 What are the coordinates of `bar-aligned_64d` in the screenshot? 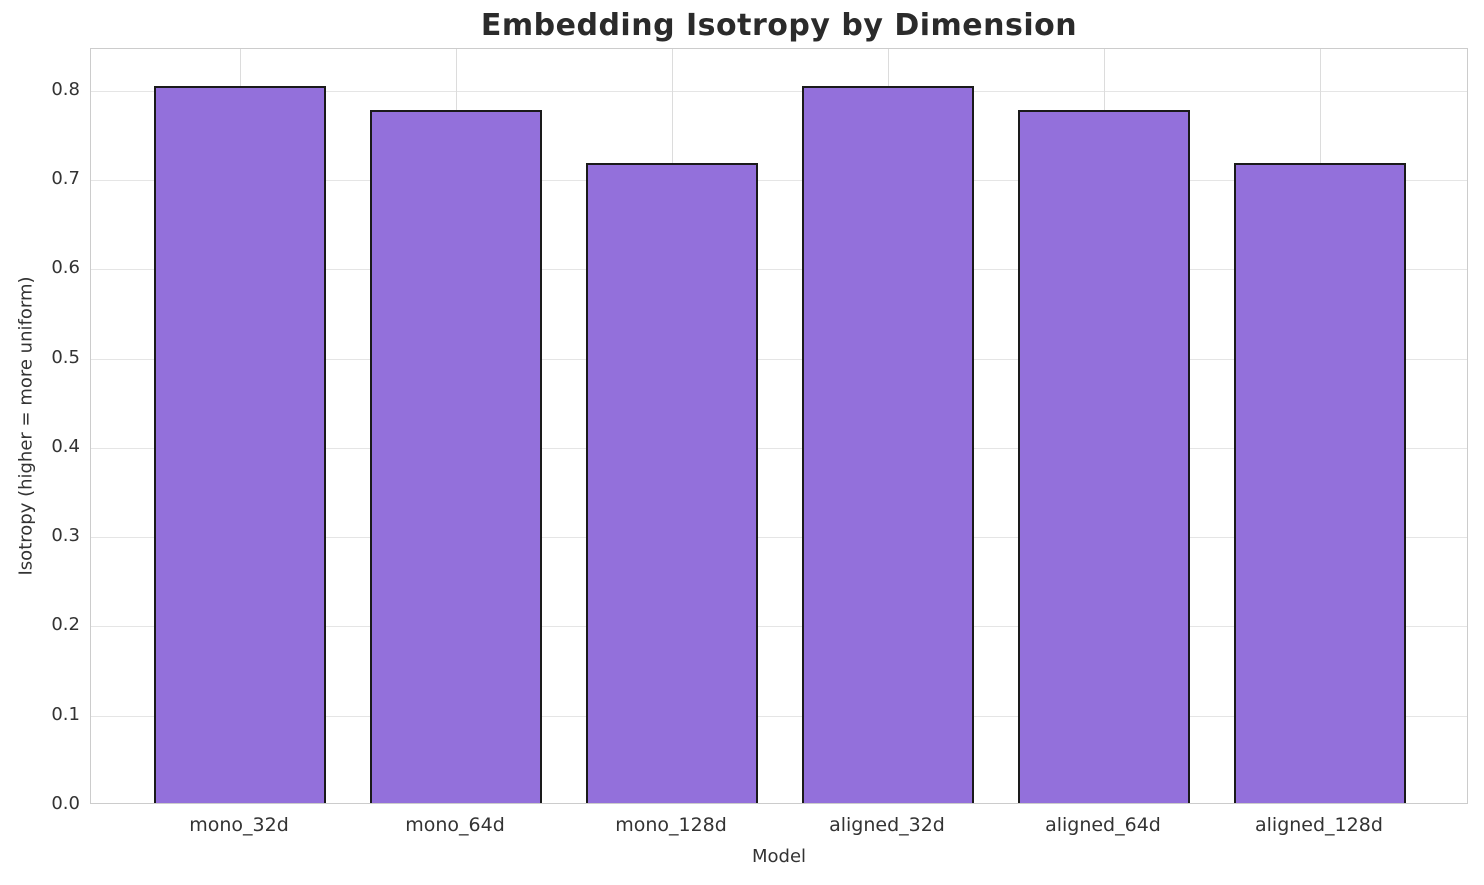 It's located at (1104, 456).